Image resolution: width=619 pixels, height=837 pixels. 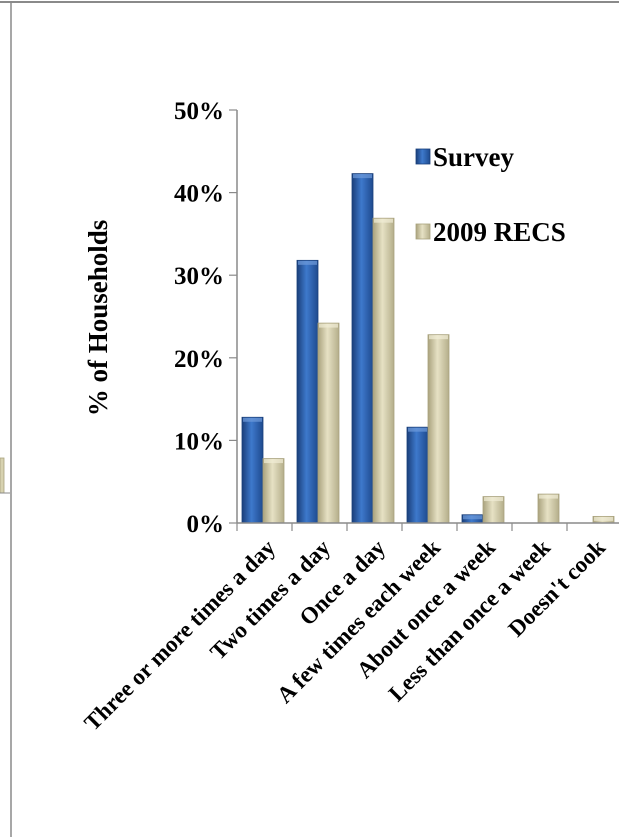 I want to click on y-tick-label-2: 20%, so click(x=199, y=359).